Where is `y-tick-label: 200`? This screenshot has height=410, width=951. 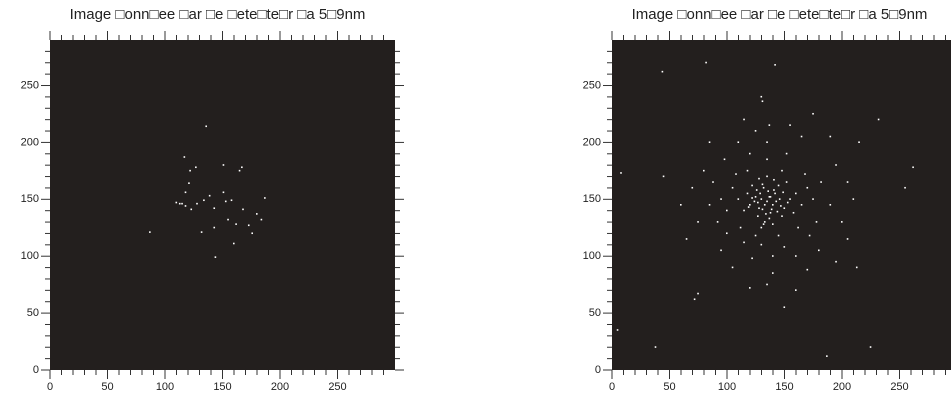
y-tick-label: 200 is located at coordinates (592, 142).